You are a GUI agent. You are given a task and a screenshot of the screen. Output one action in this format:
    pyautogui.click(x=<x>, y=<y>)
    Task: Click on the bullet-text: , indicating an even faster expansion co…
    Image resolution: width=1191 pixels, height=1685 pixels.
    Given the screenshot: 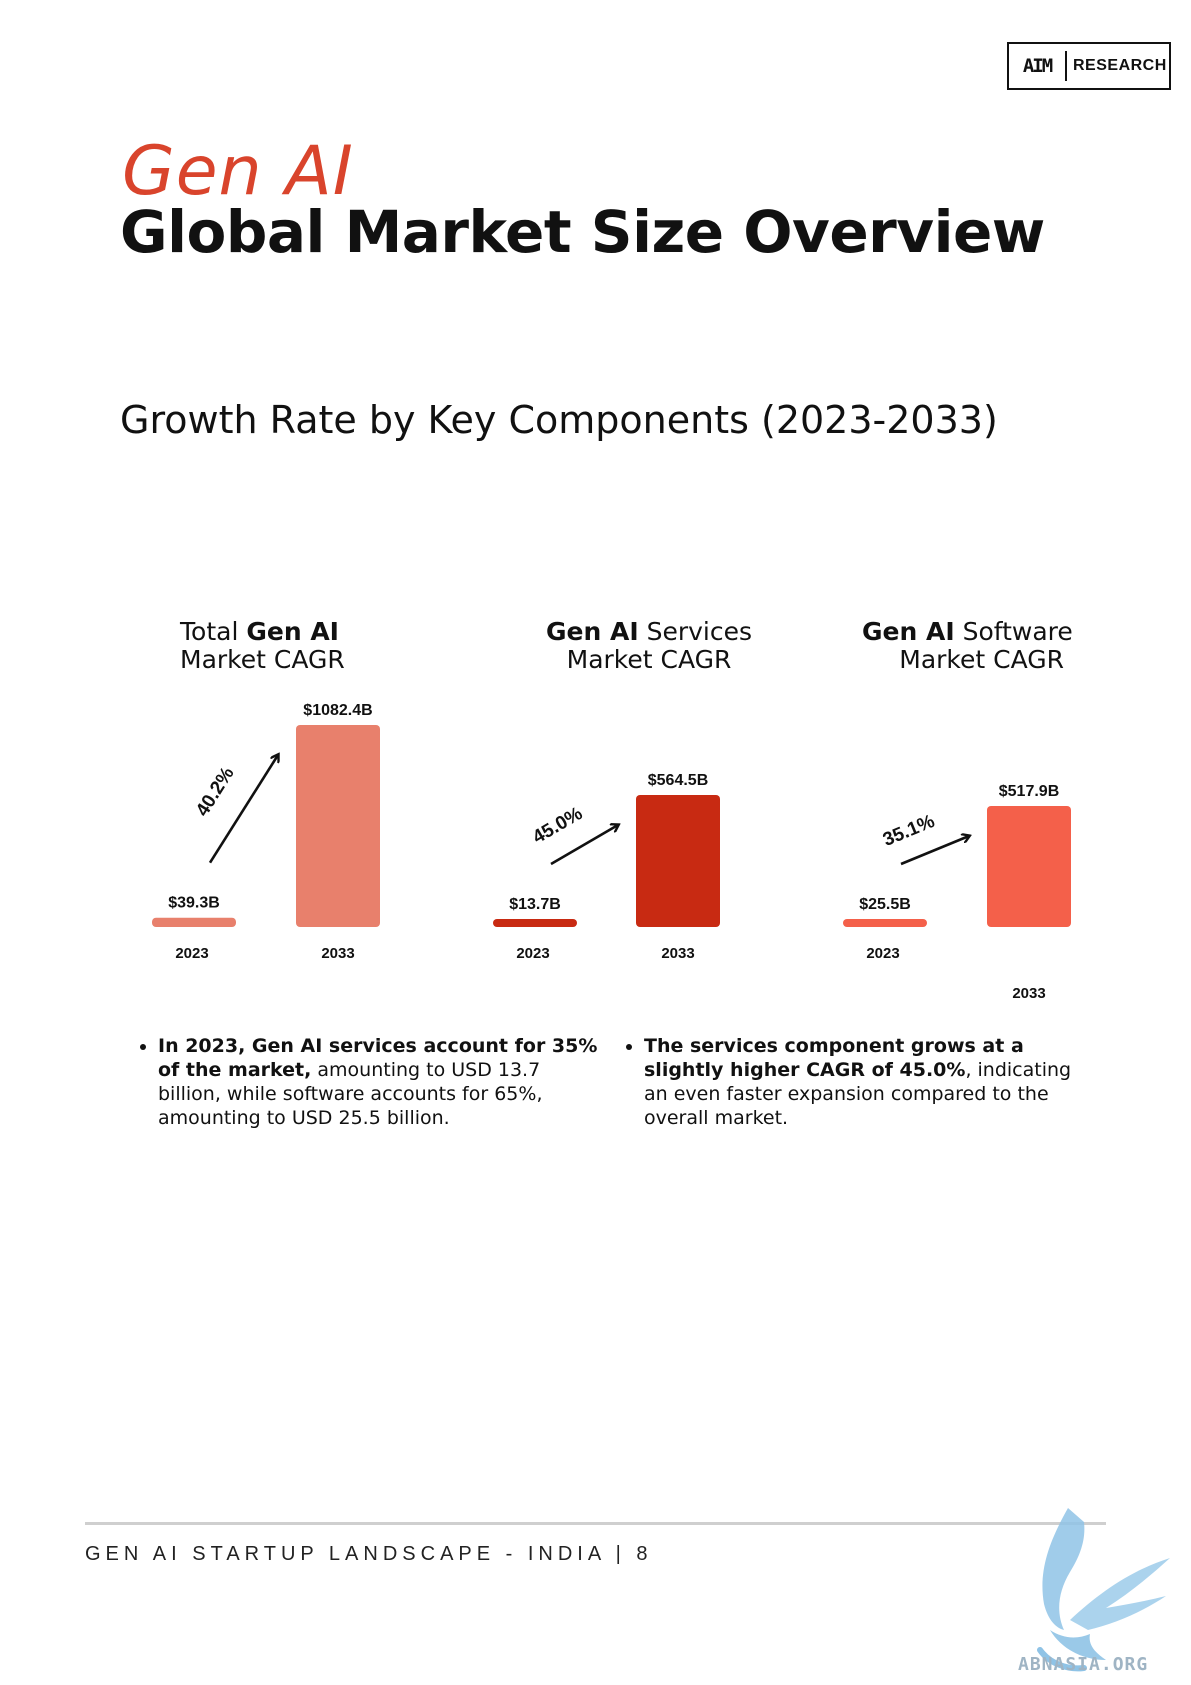 What is the action you would take?
    pyautogui.click(x=858, y=1094)
    